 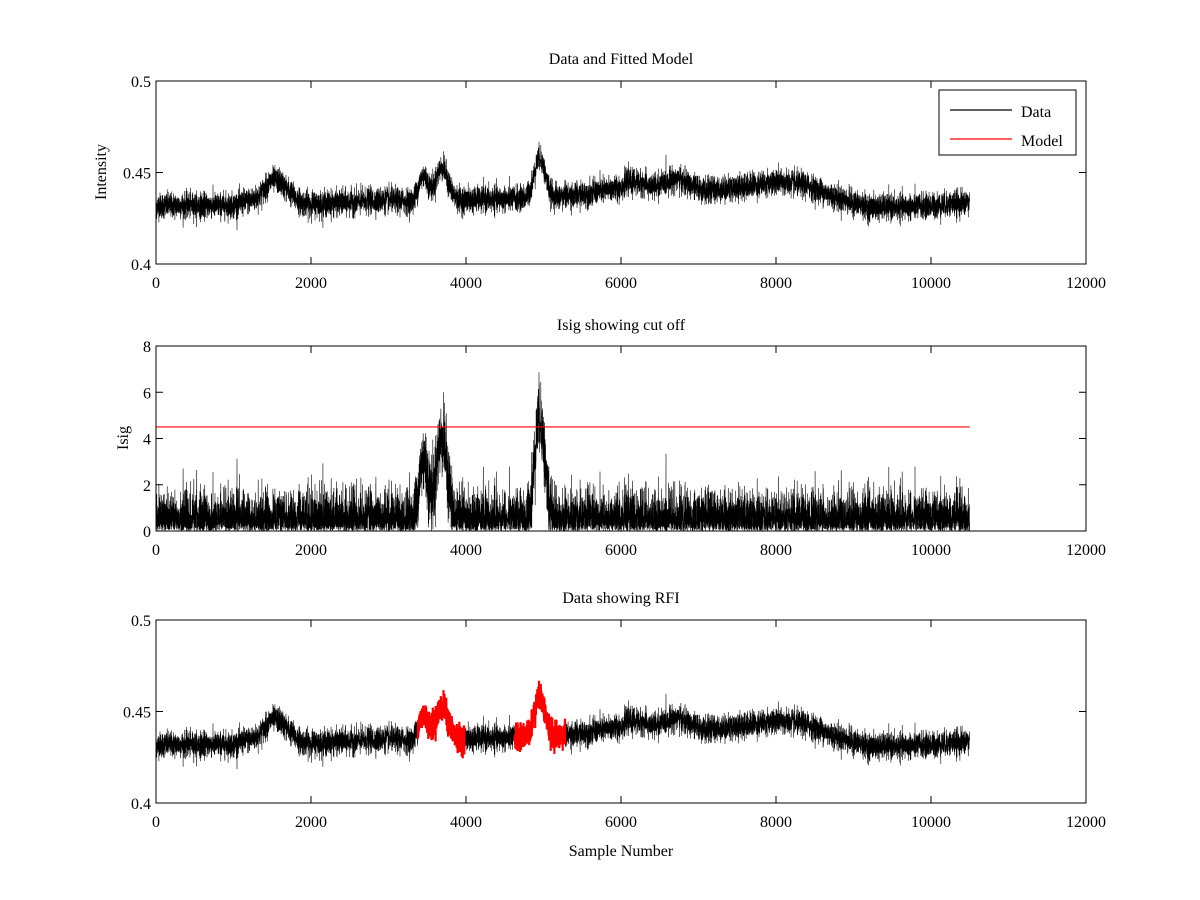 I want to click on data-series-line, so click(x=562, y=186).